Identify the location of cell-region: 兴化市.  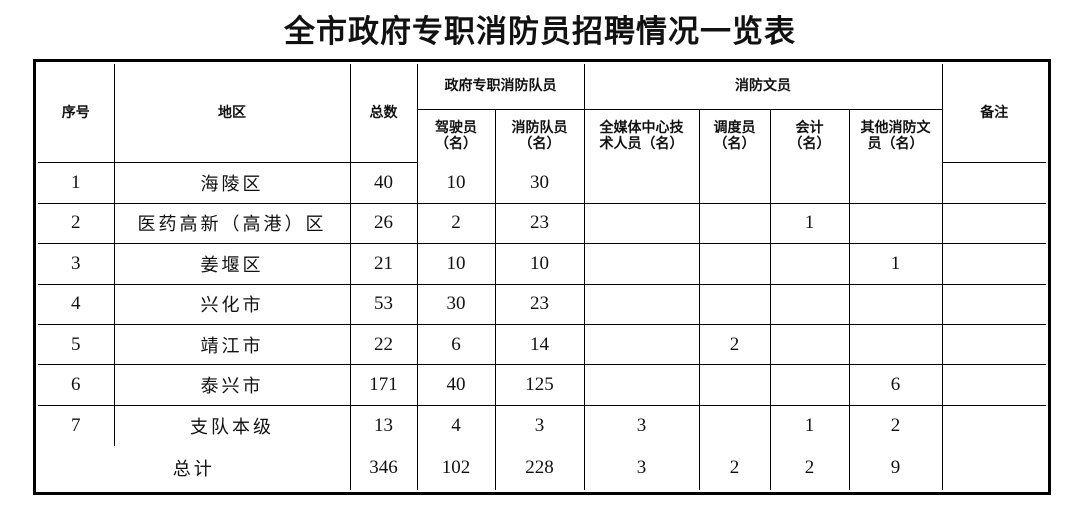
(232, 304).